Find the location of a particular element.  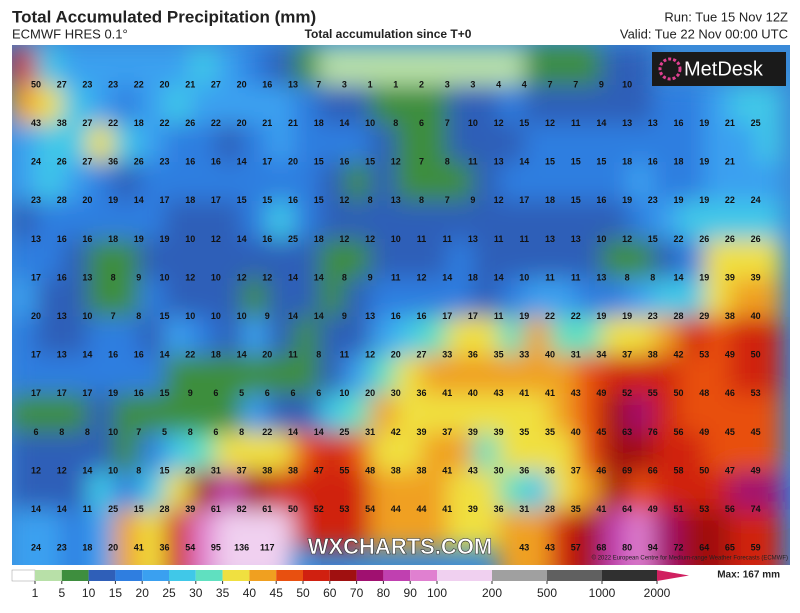

grid-value: 1 is located at coordinates (395, 84).